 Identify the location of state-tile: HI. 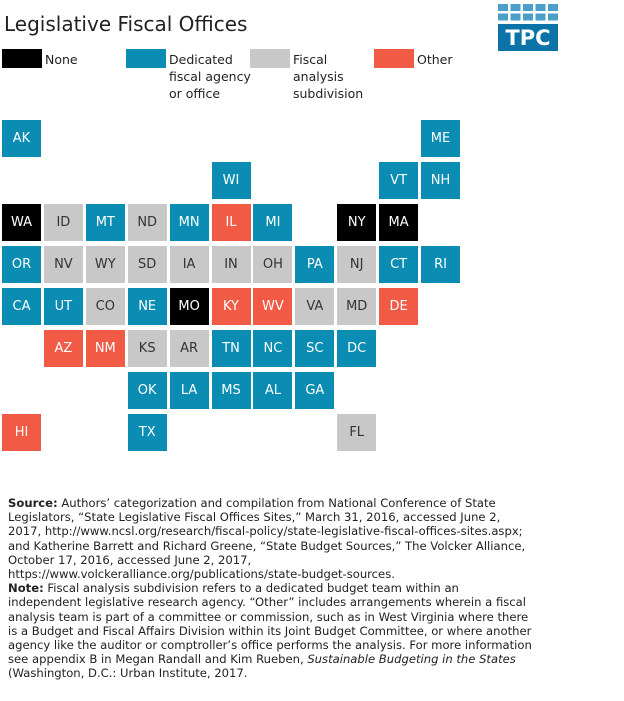
(21, 432).